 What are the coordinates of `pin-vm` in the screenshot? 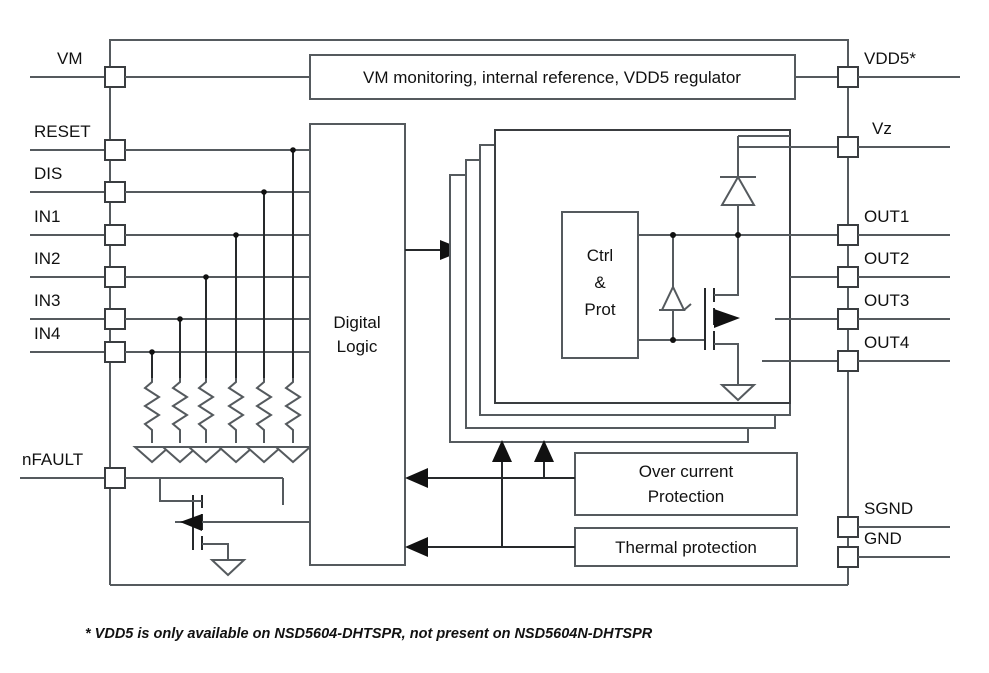 It's located at (170, 77).